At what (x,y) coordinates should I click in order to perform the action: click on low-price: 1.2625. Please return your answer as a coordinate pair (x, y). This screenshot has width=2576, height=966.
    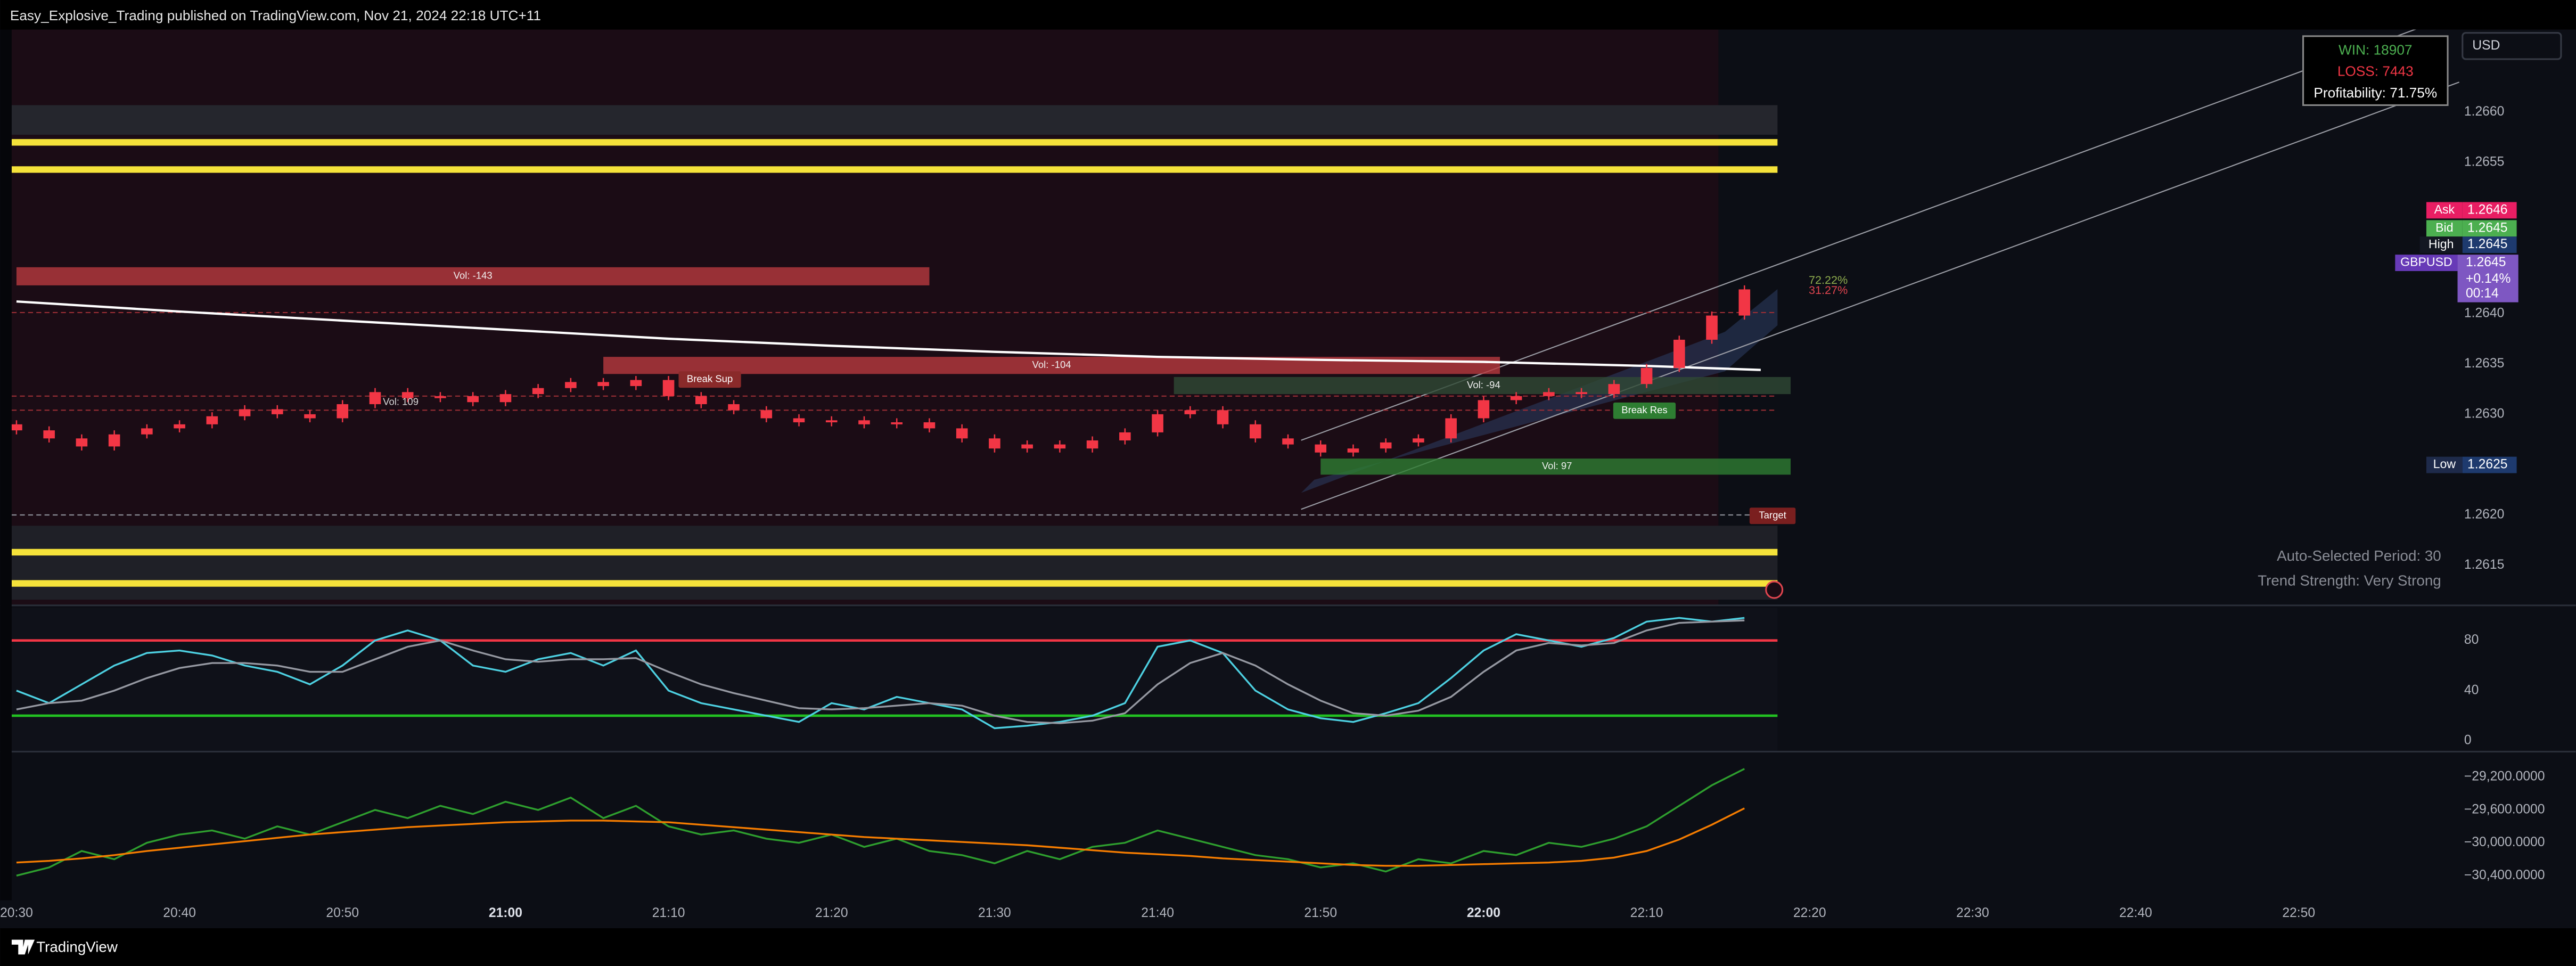
    Looking at the image, I should click on (2487, 464).